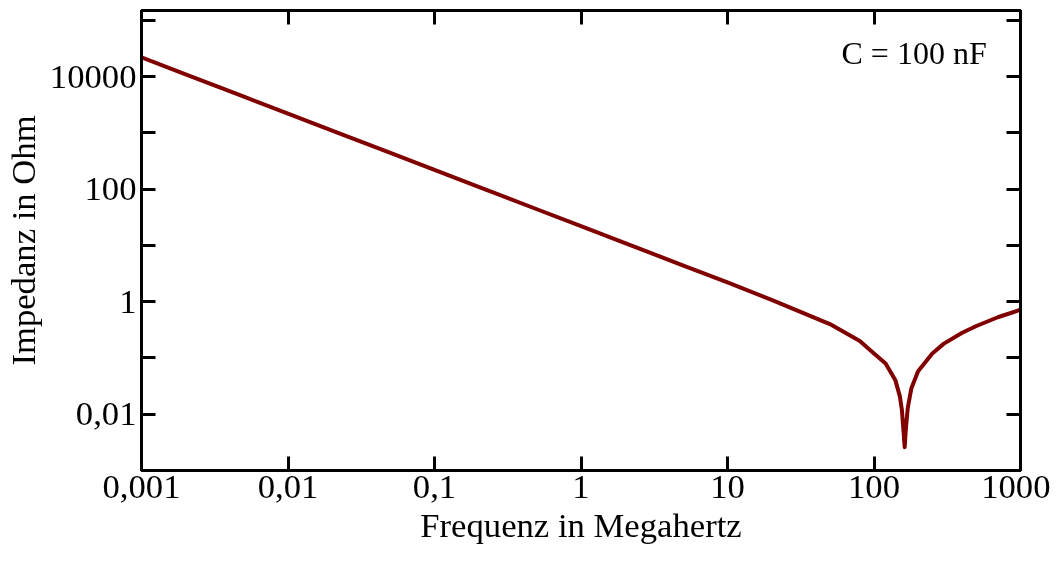  I want to click on y-axis-title: Impedanz in Ohm, so click(22, 240).